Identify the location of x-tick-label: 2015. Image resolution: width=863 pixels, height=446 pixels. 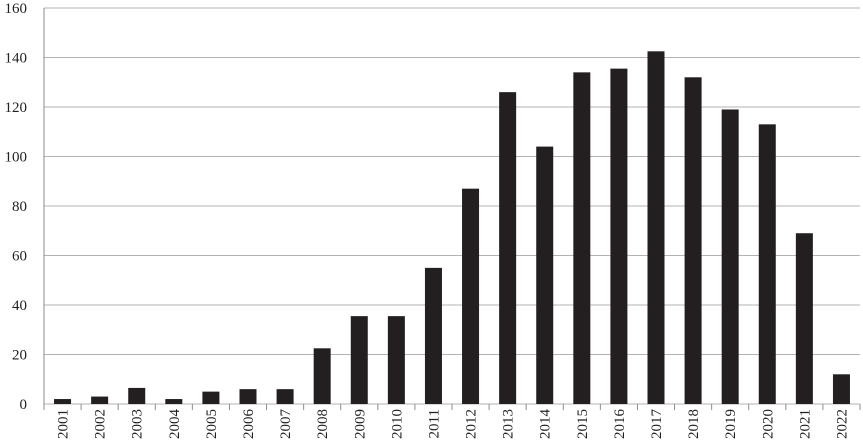
(583, 424).